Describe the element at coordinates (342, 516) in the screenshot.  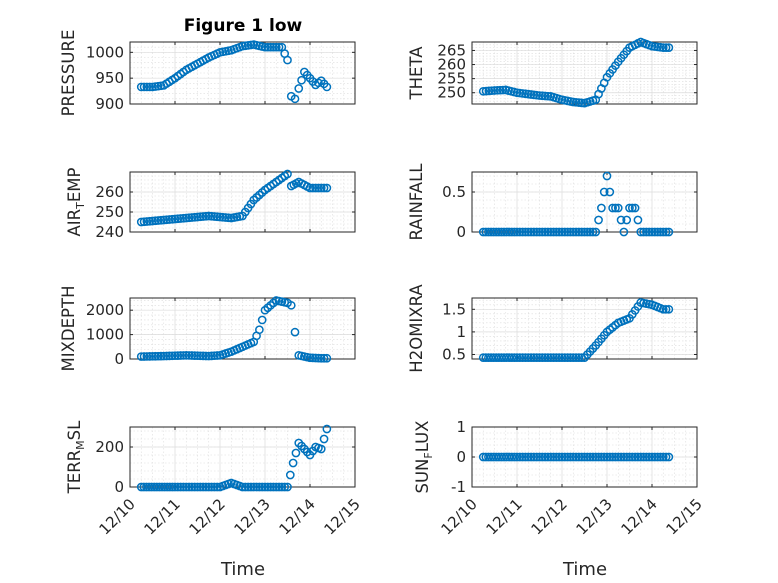
I see `x-tick-label: 12/15` at that location.